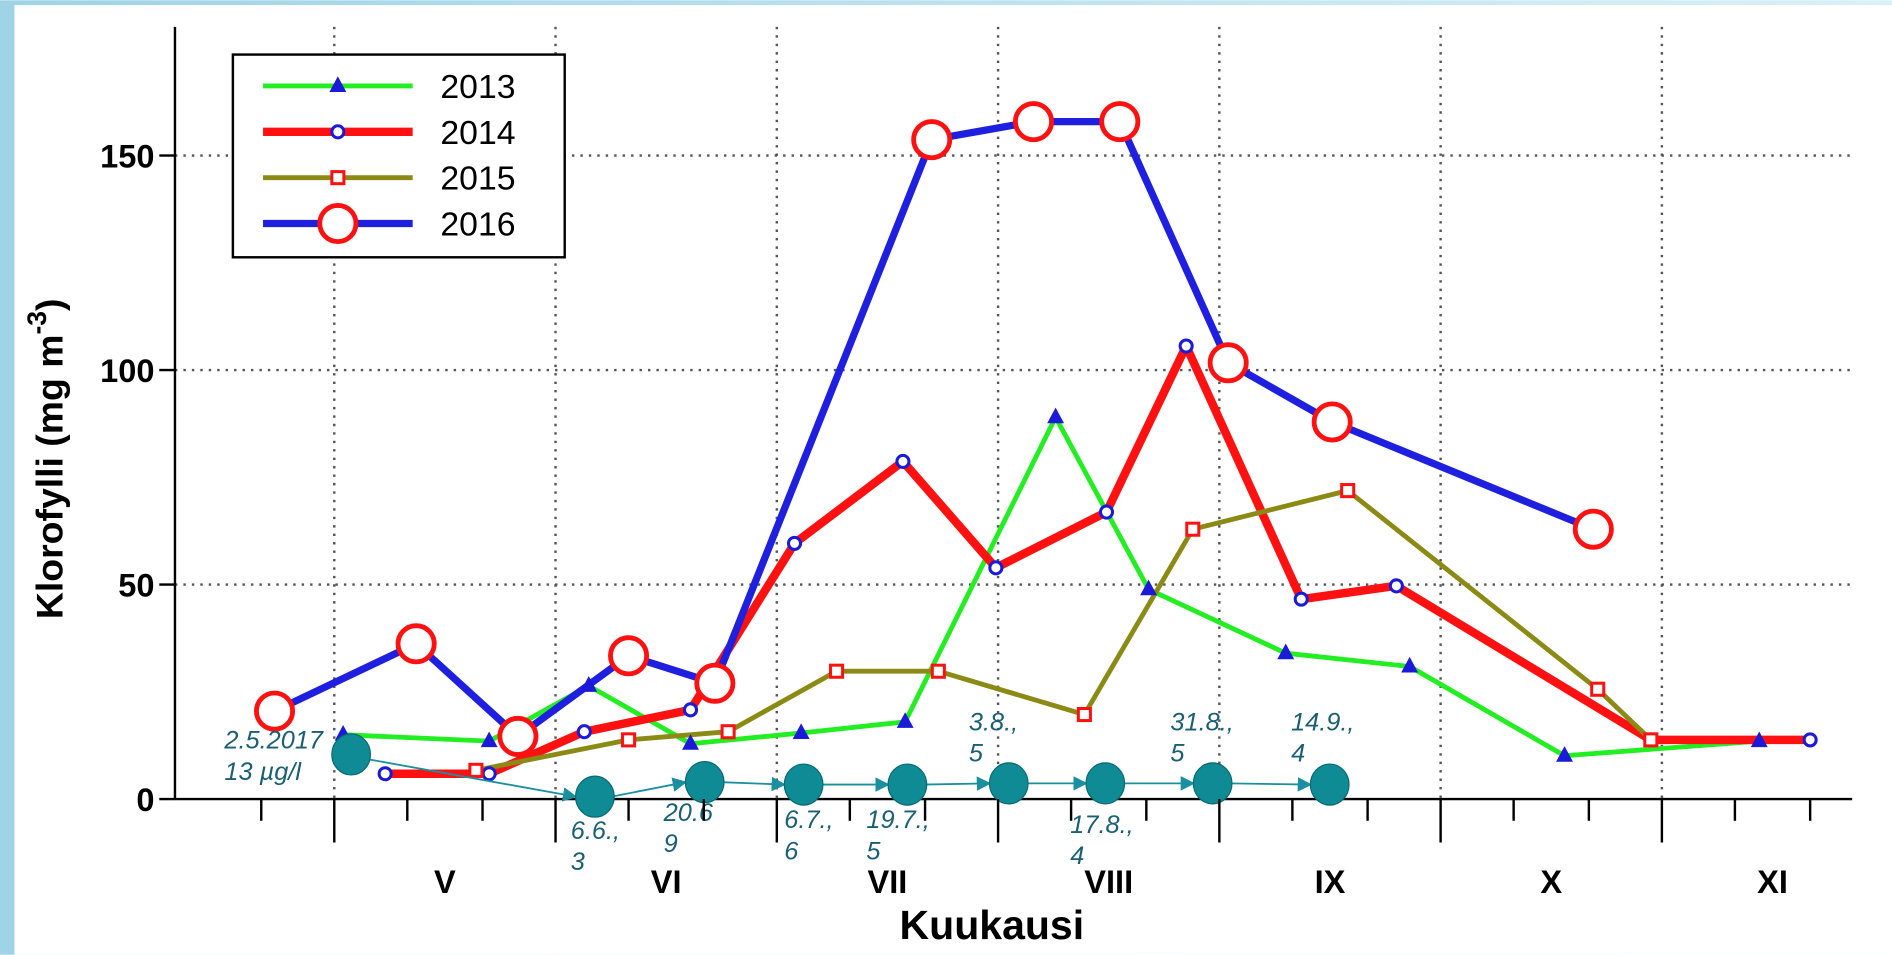 This screenshot has width=1892, height=955. Describe the element at coordinates (688, 813) in the screenshot. I see `annotation: 20.6` at that location.